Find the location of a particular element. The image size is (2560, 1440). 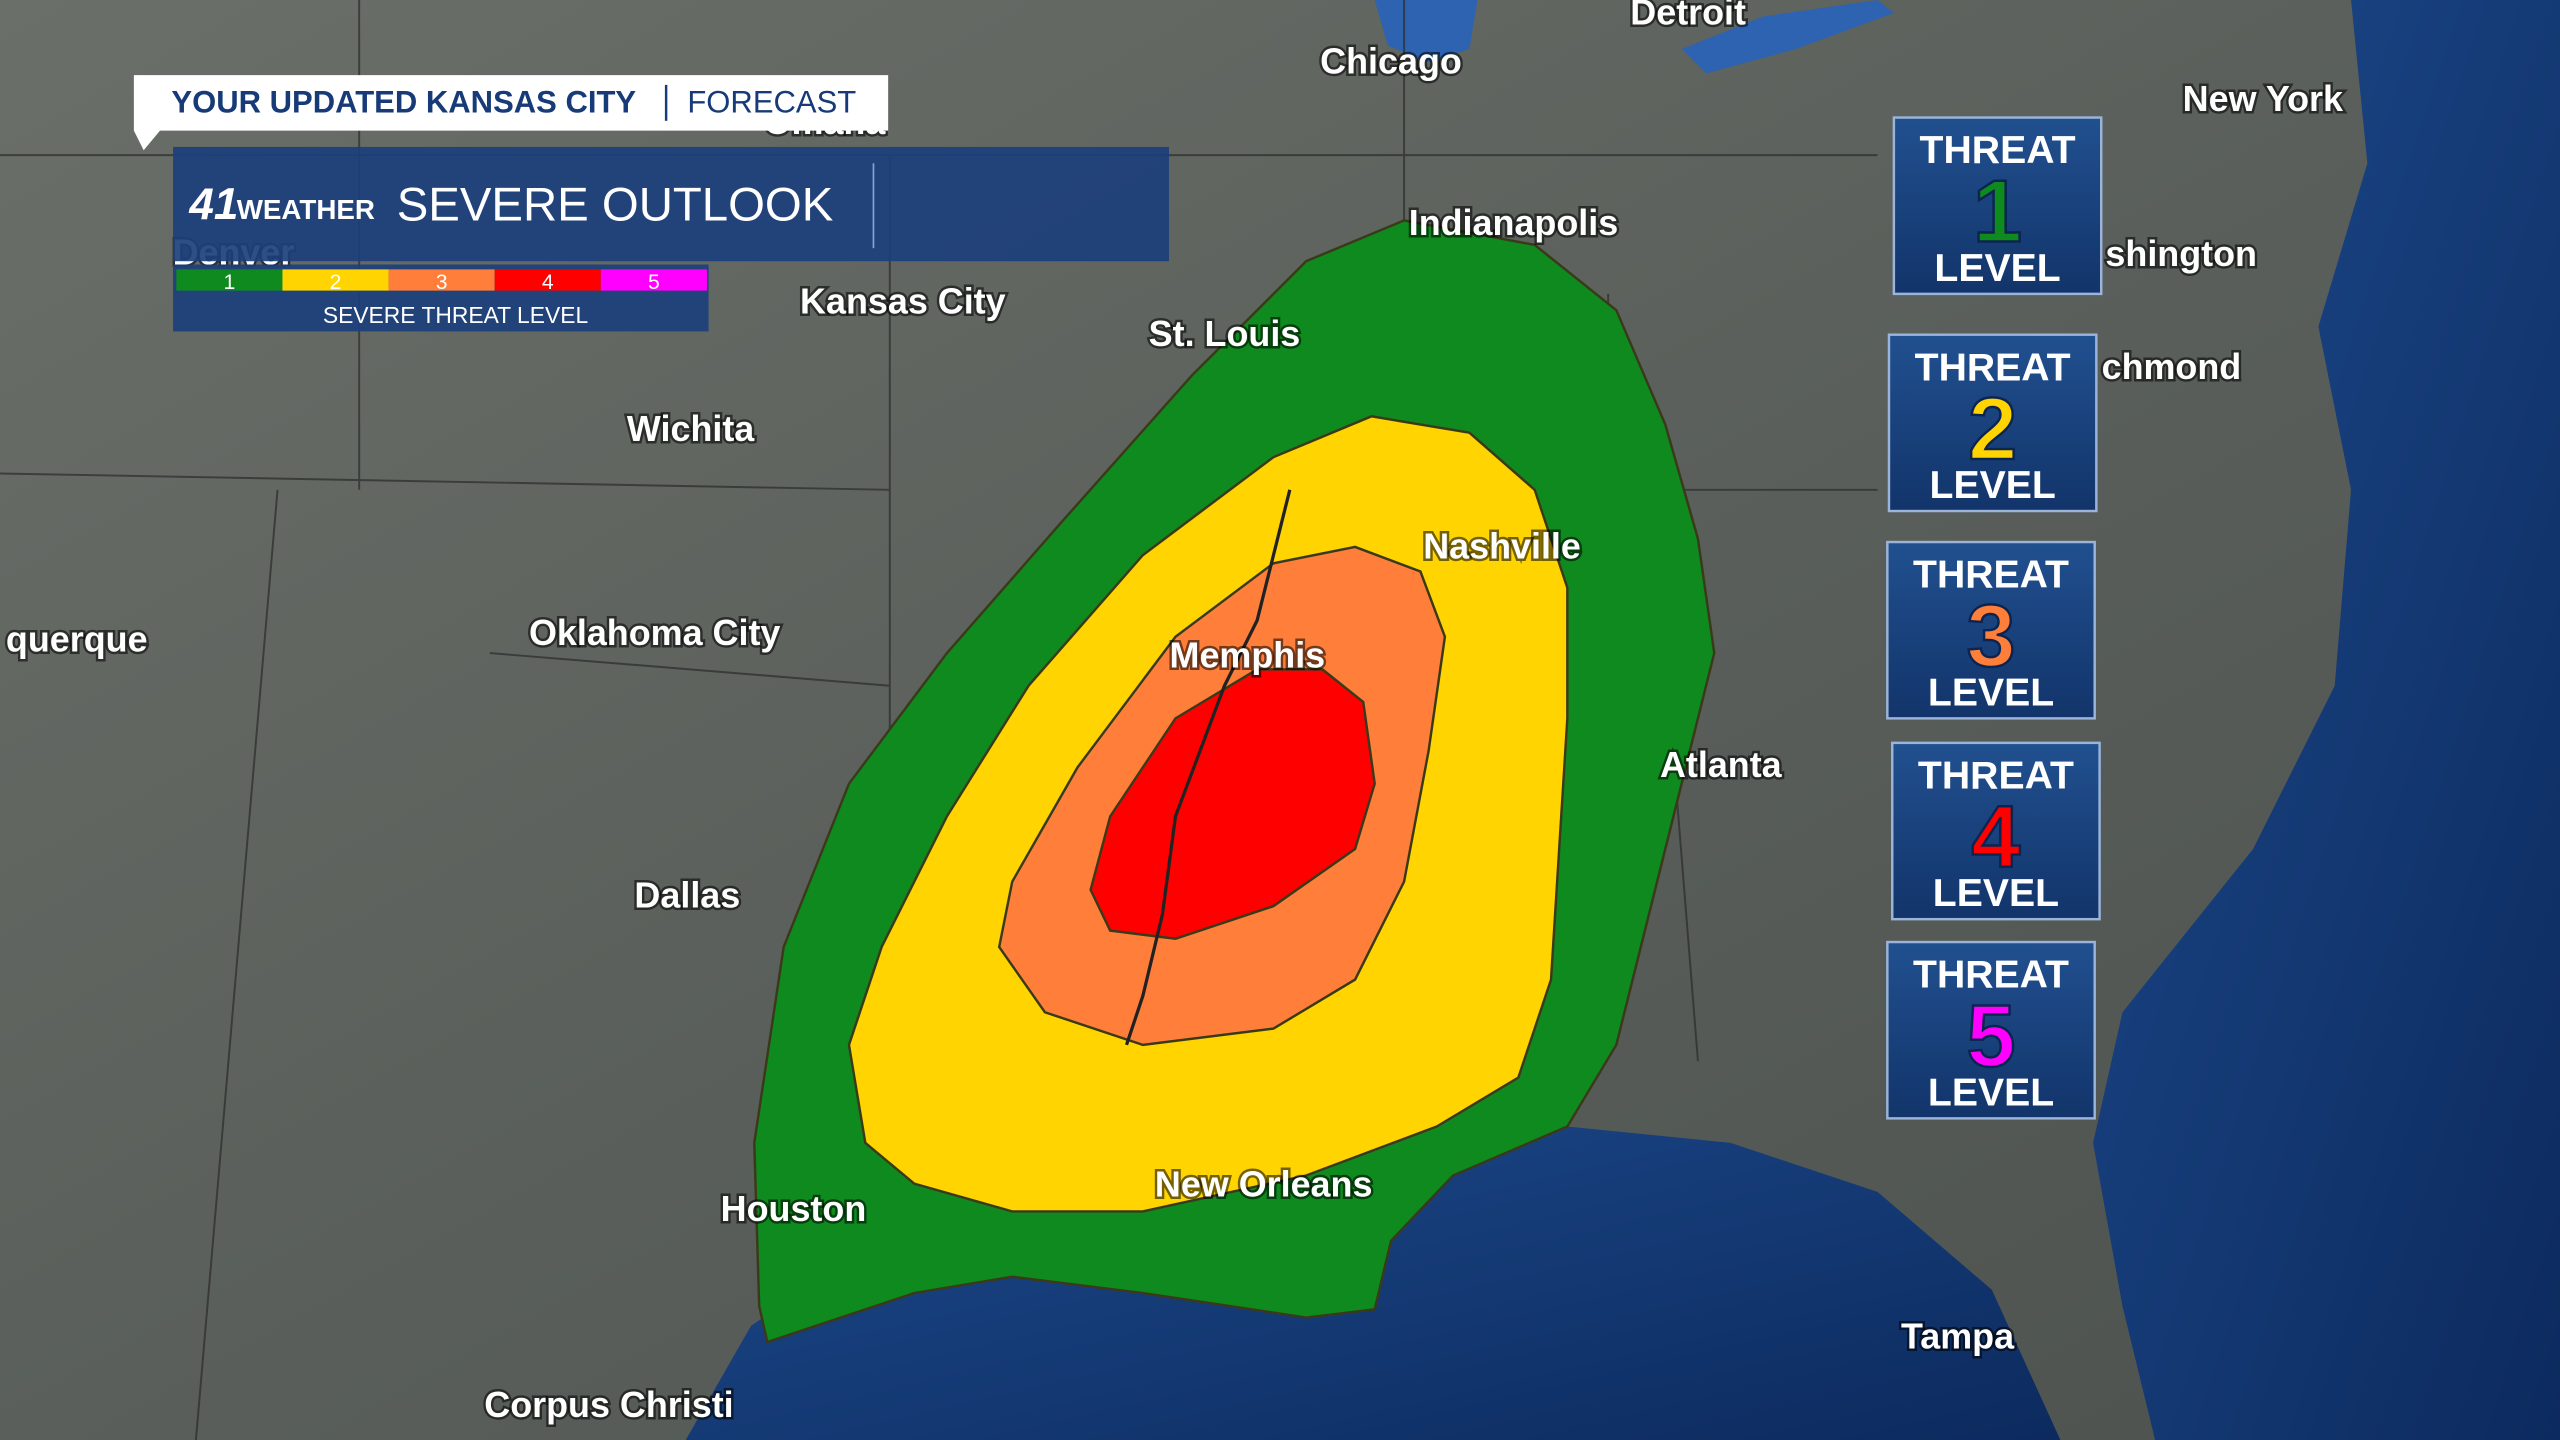

city-label: Detroit is located at coordinates (1688, 16).